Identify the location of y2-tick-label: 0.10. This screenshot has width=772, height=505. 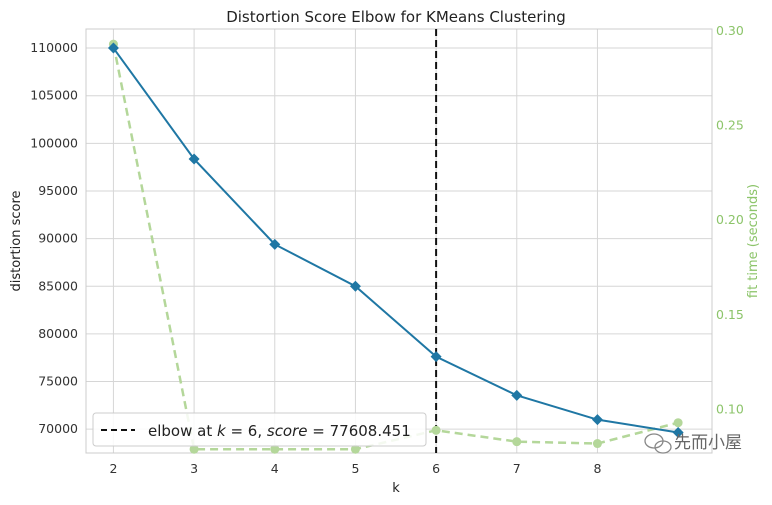
(730, 408).